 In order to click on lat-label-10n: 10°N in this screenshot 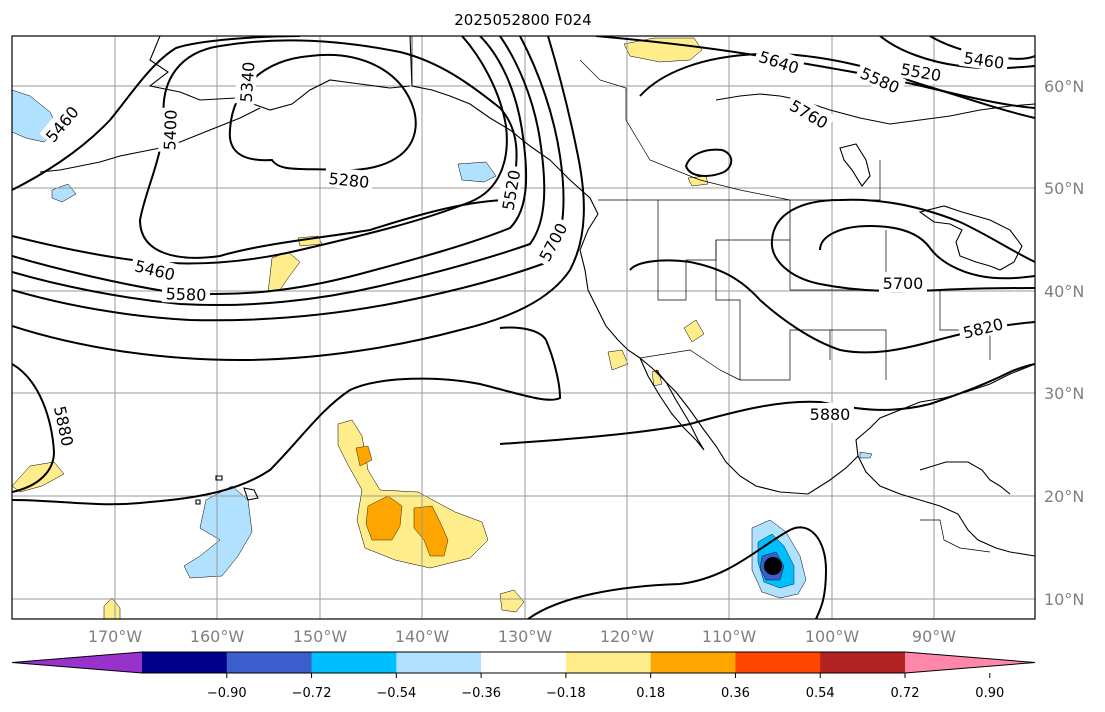, I will do `click(1064, 599)`.